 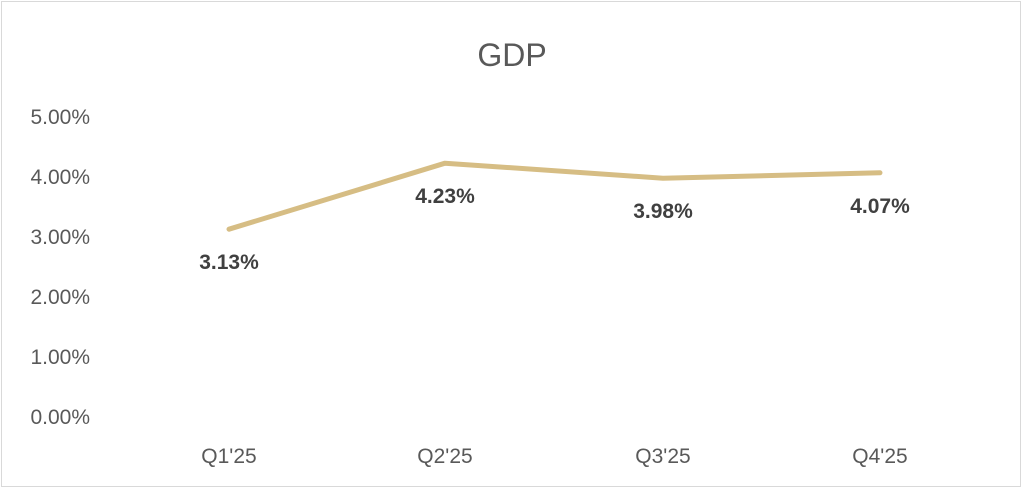 What do you see at coordinates (60, 357) in the screenshot?
I see `y-tick-label: 1.00%` at bounding box center [60, 357].